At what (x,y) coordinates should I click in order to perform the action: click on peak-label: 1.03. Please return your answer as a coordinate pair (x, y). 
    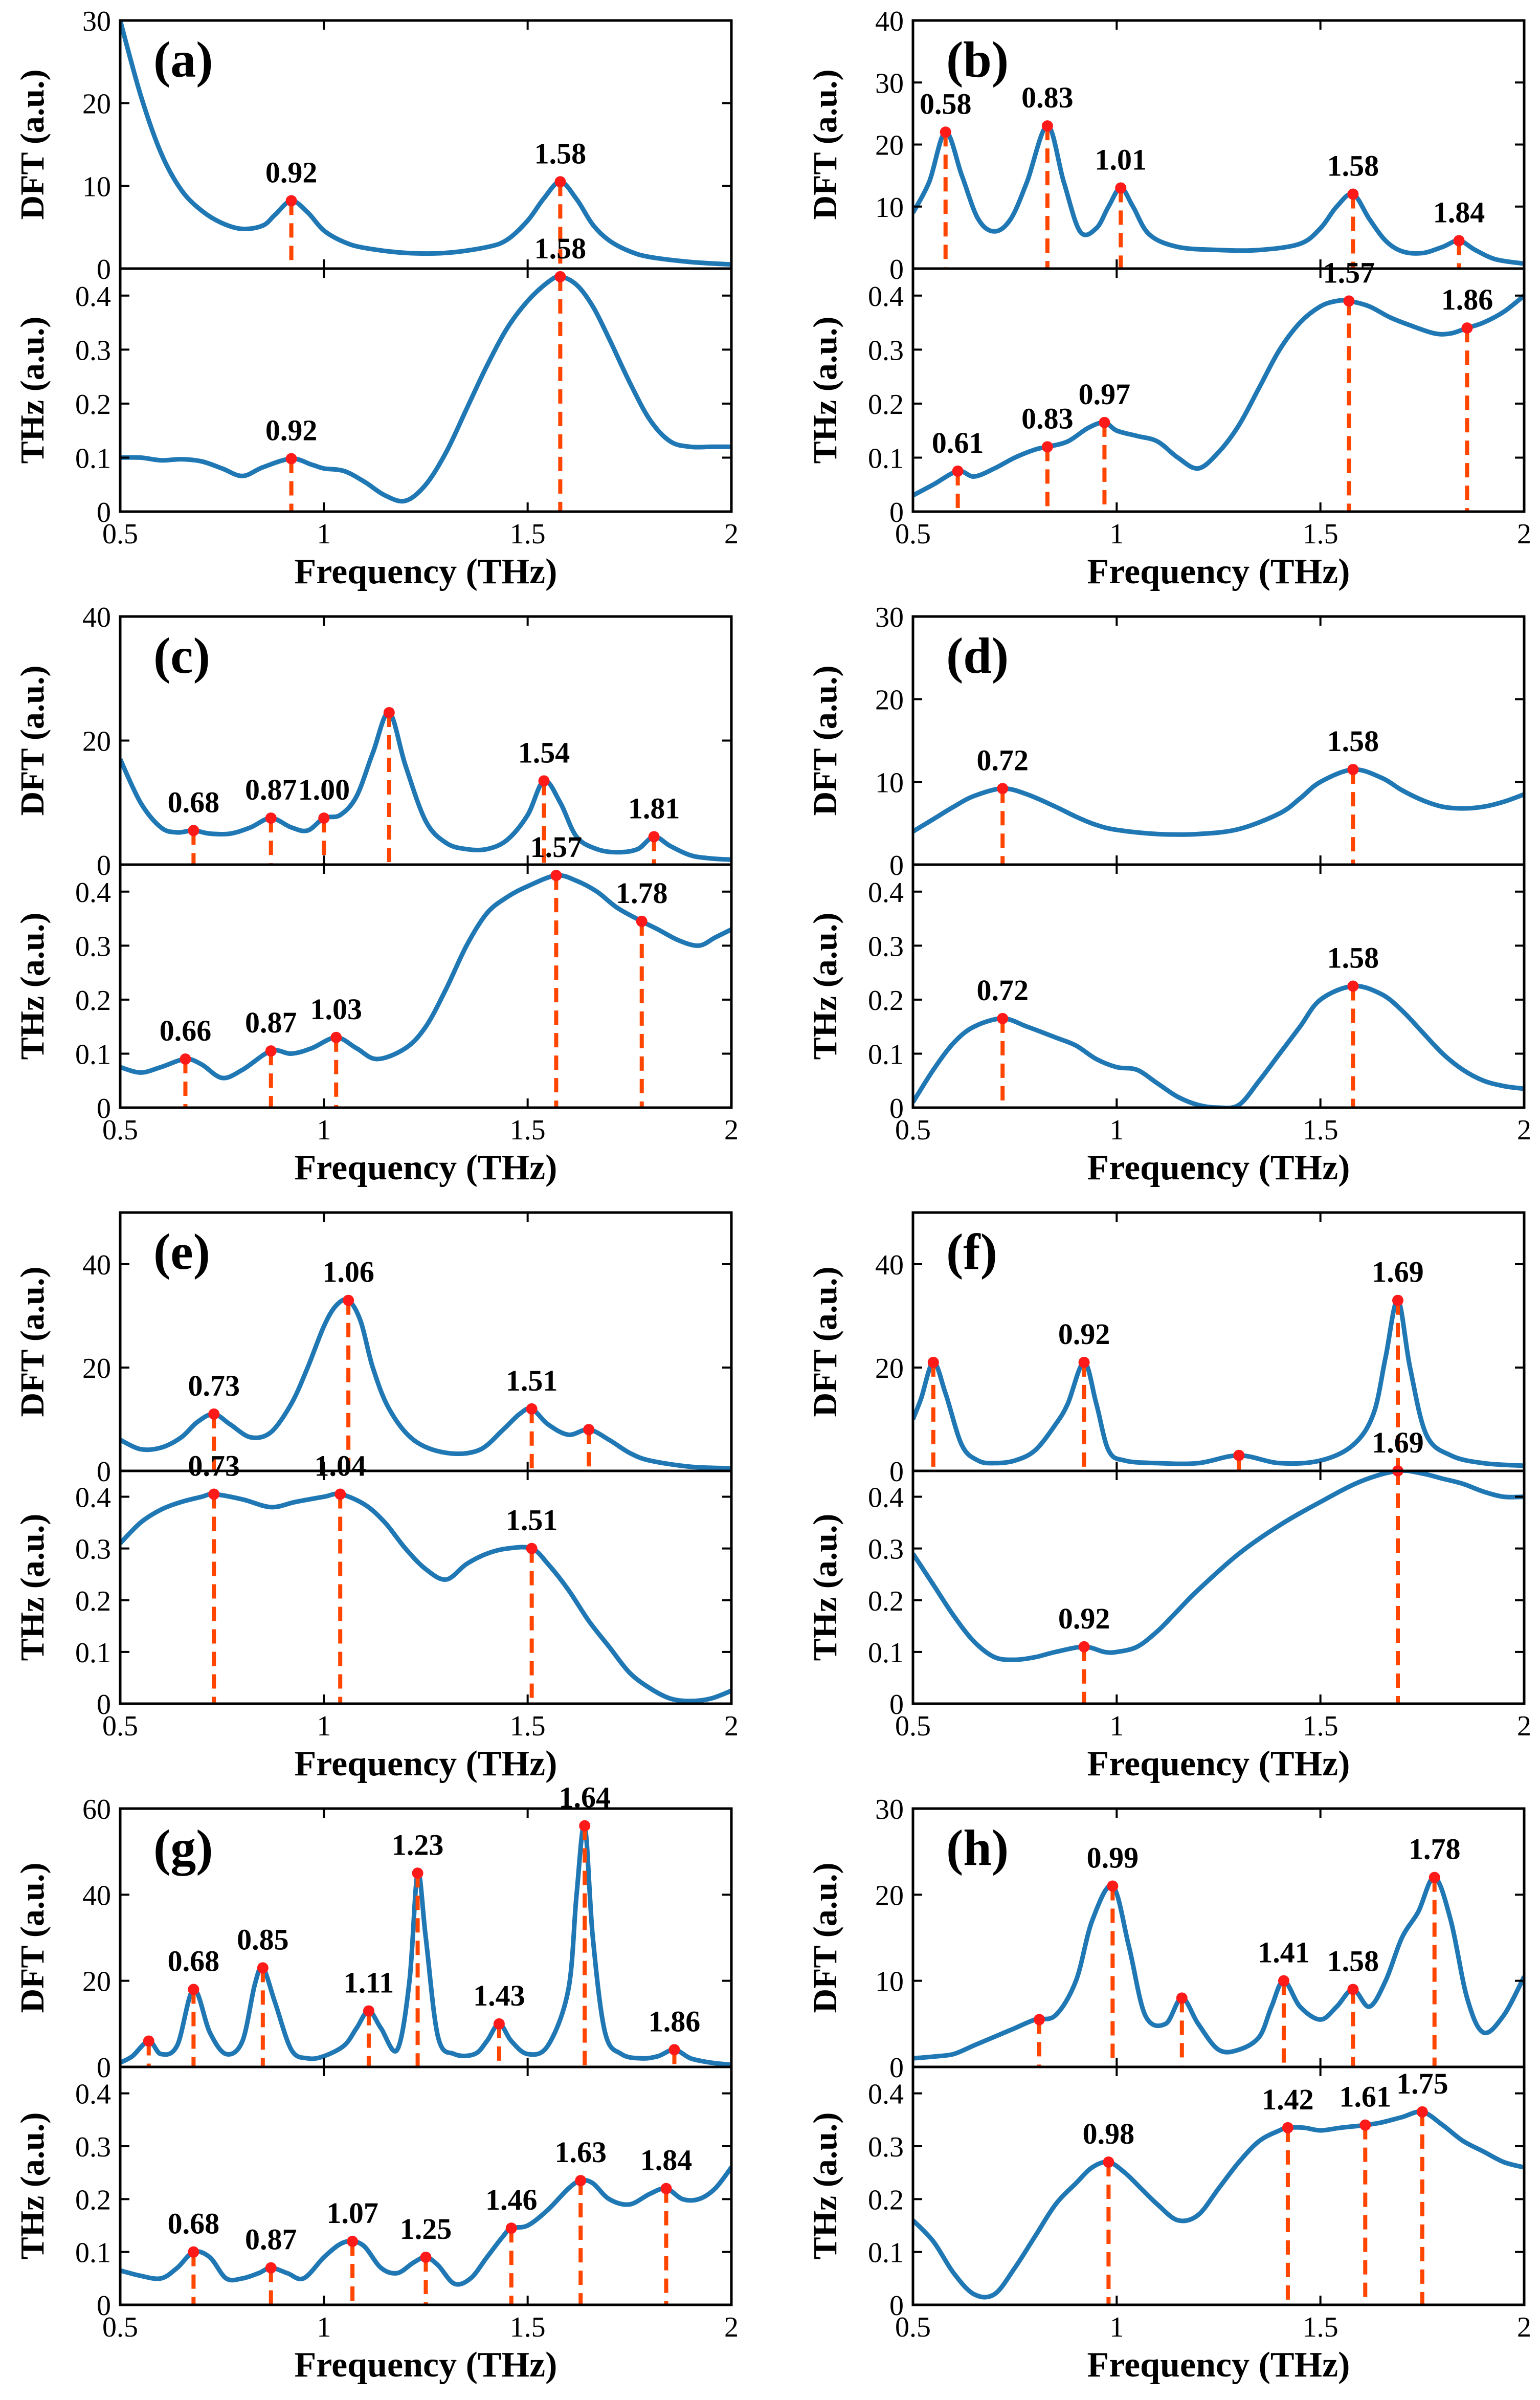
    Looking at the image, I should click on (336, 1010).